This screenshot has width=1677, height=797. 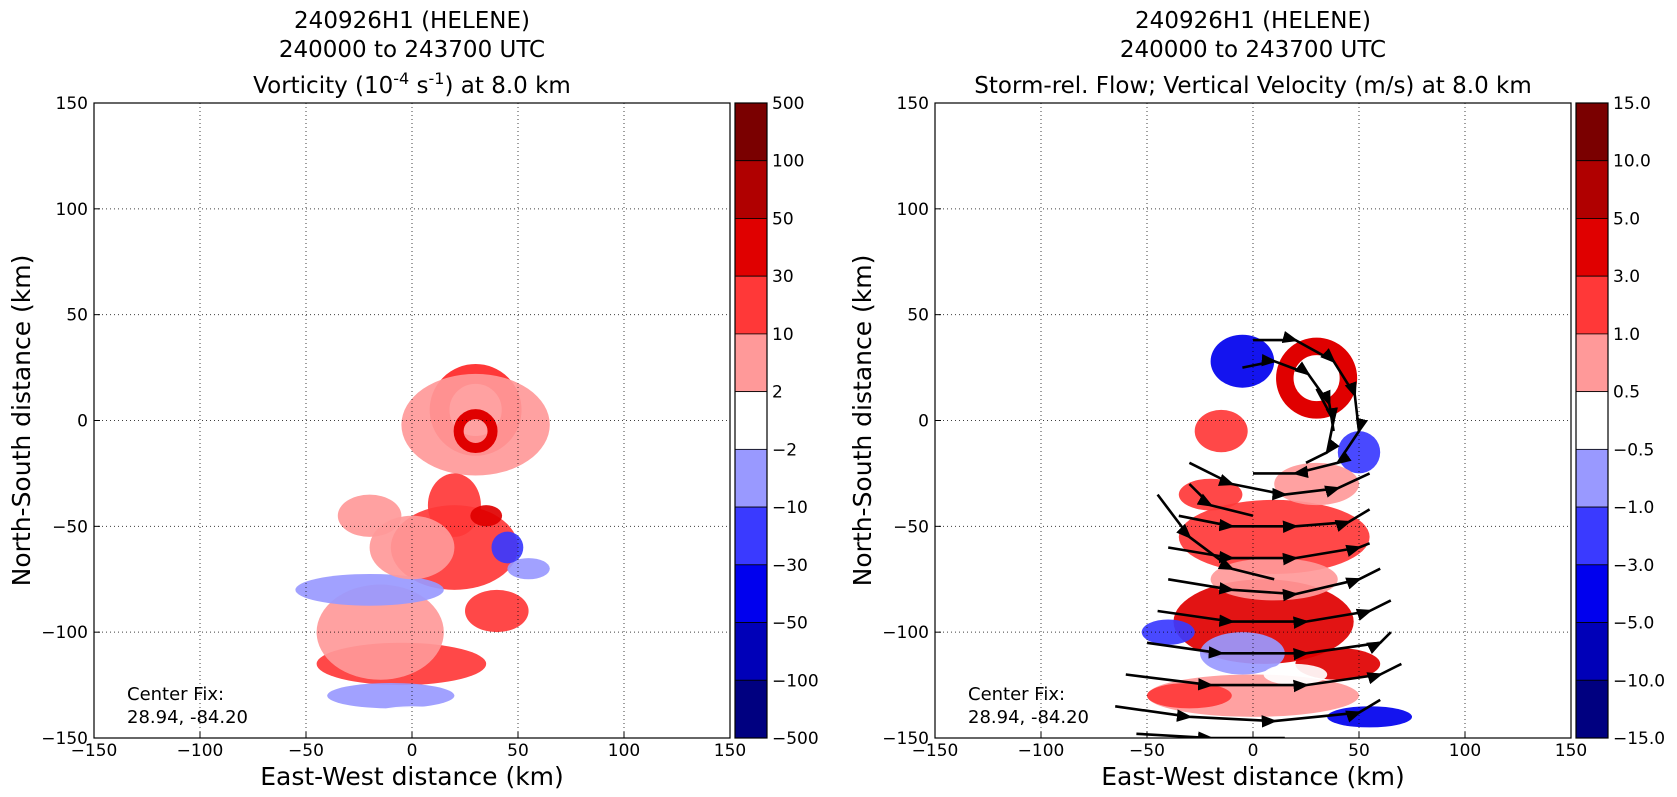 What do you see at coordinates (1632, 162) in the screenshot?
I see `colorbar-tick-label: 10.0` at bounding box center [1632, 162].